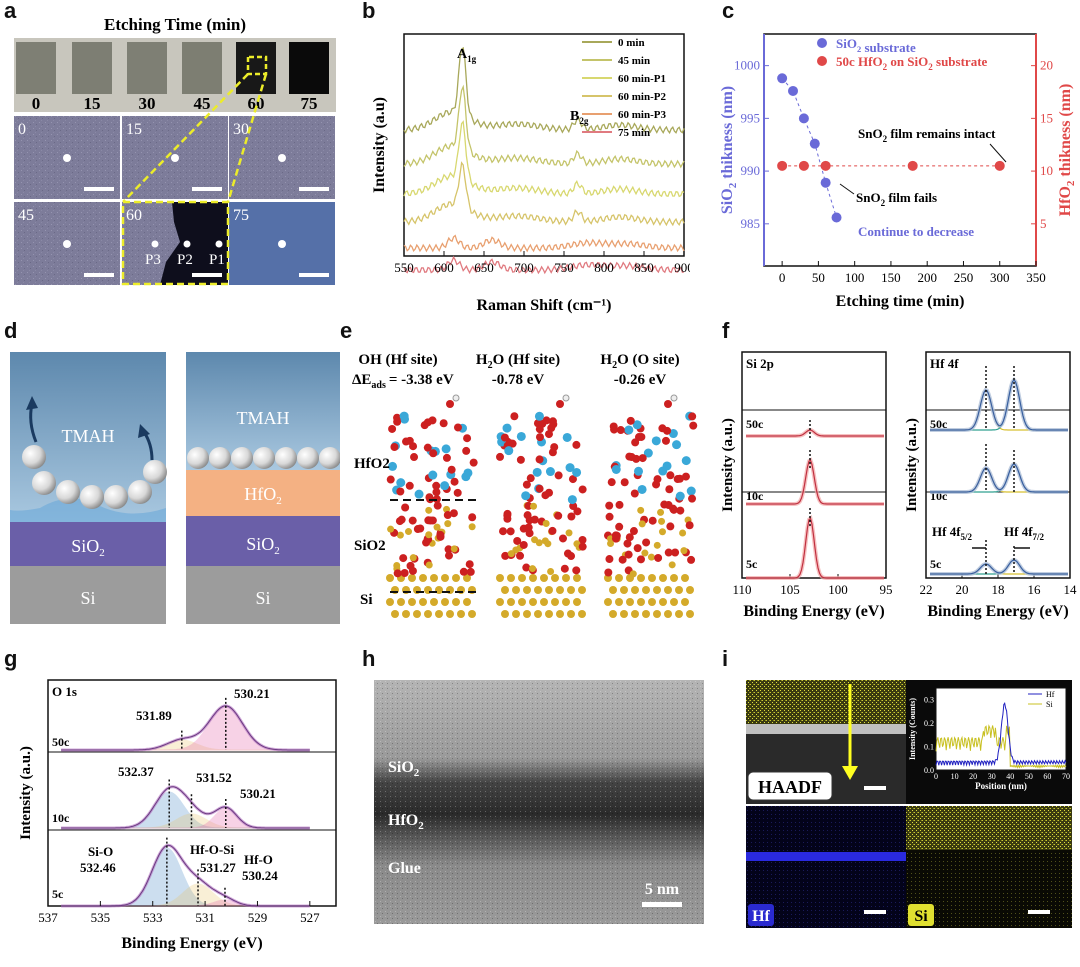 The width and height of the screenshot is (1080, 967). What do you see at coordinates (579, 117) in the screenshot?
I see `peak-label-b2g: B2g` at bounding box center [579, 117].